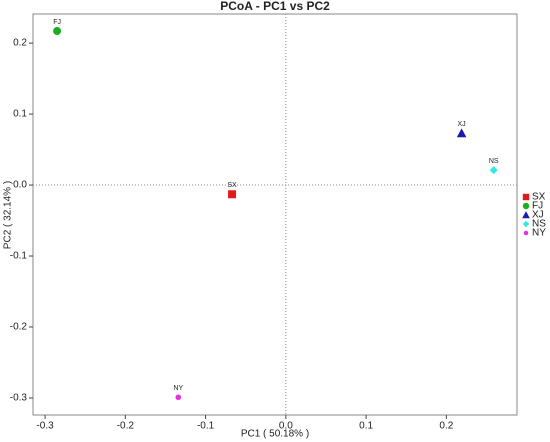  Describe the element at coordinates (538, 215) in the screenshot. I see `legend-label: XJ` at that location.